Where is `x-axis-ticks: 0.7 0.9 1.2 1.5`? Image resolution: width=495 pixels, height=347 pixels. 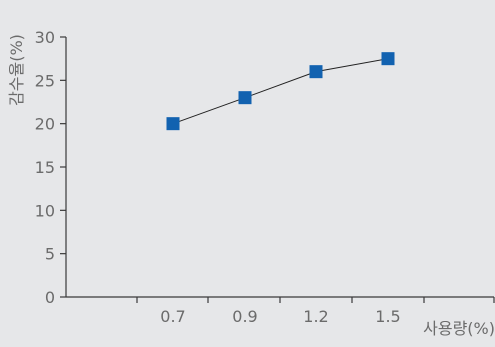
x-axis-ticks: 0.7 0.9 1.2 1.5 is located at coordinates (315, 311).